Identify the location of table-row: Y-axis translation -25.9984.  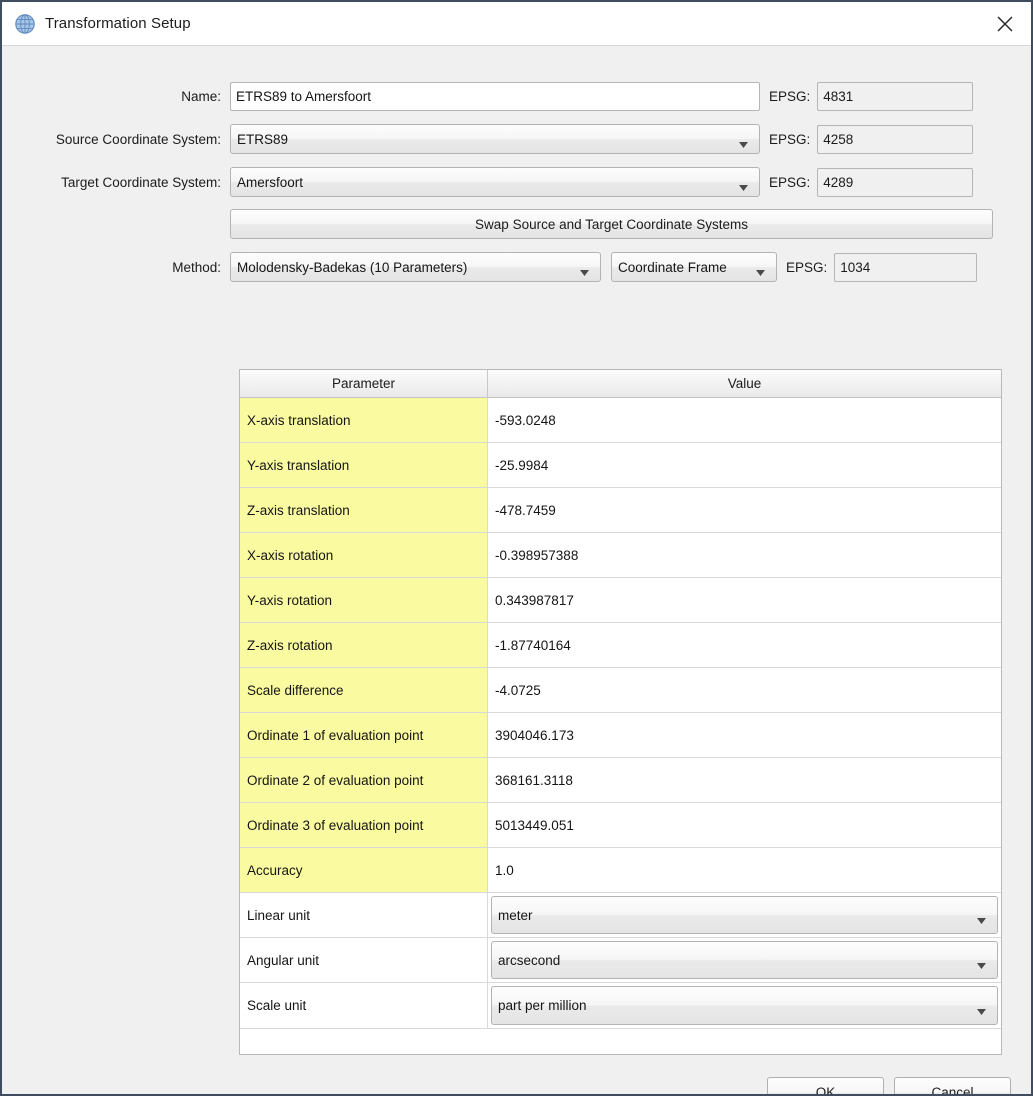
(620, 465).